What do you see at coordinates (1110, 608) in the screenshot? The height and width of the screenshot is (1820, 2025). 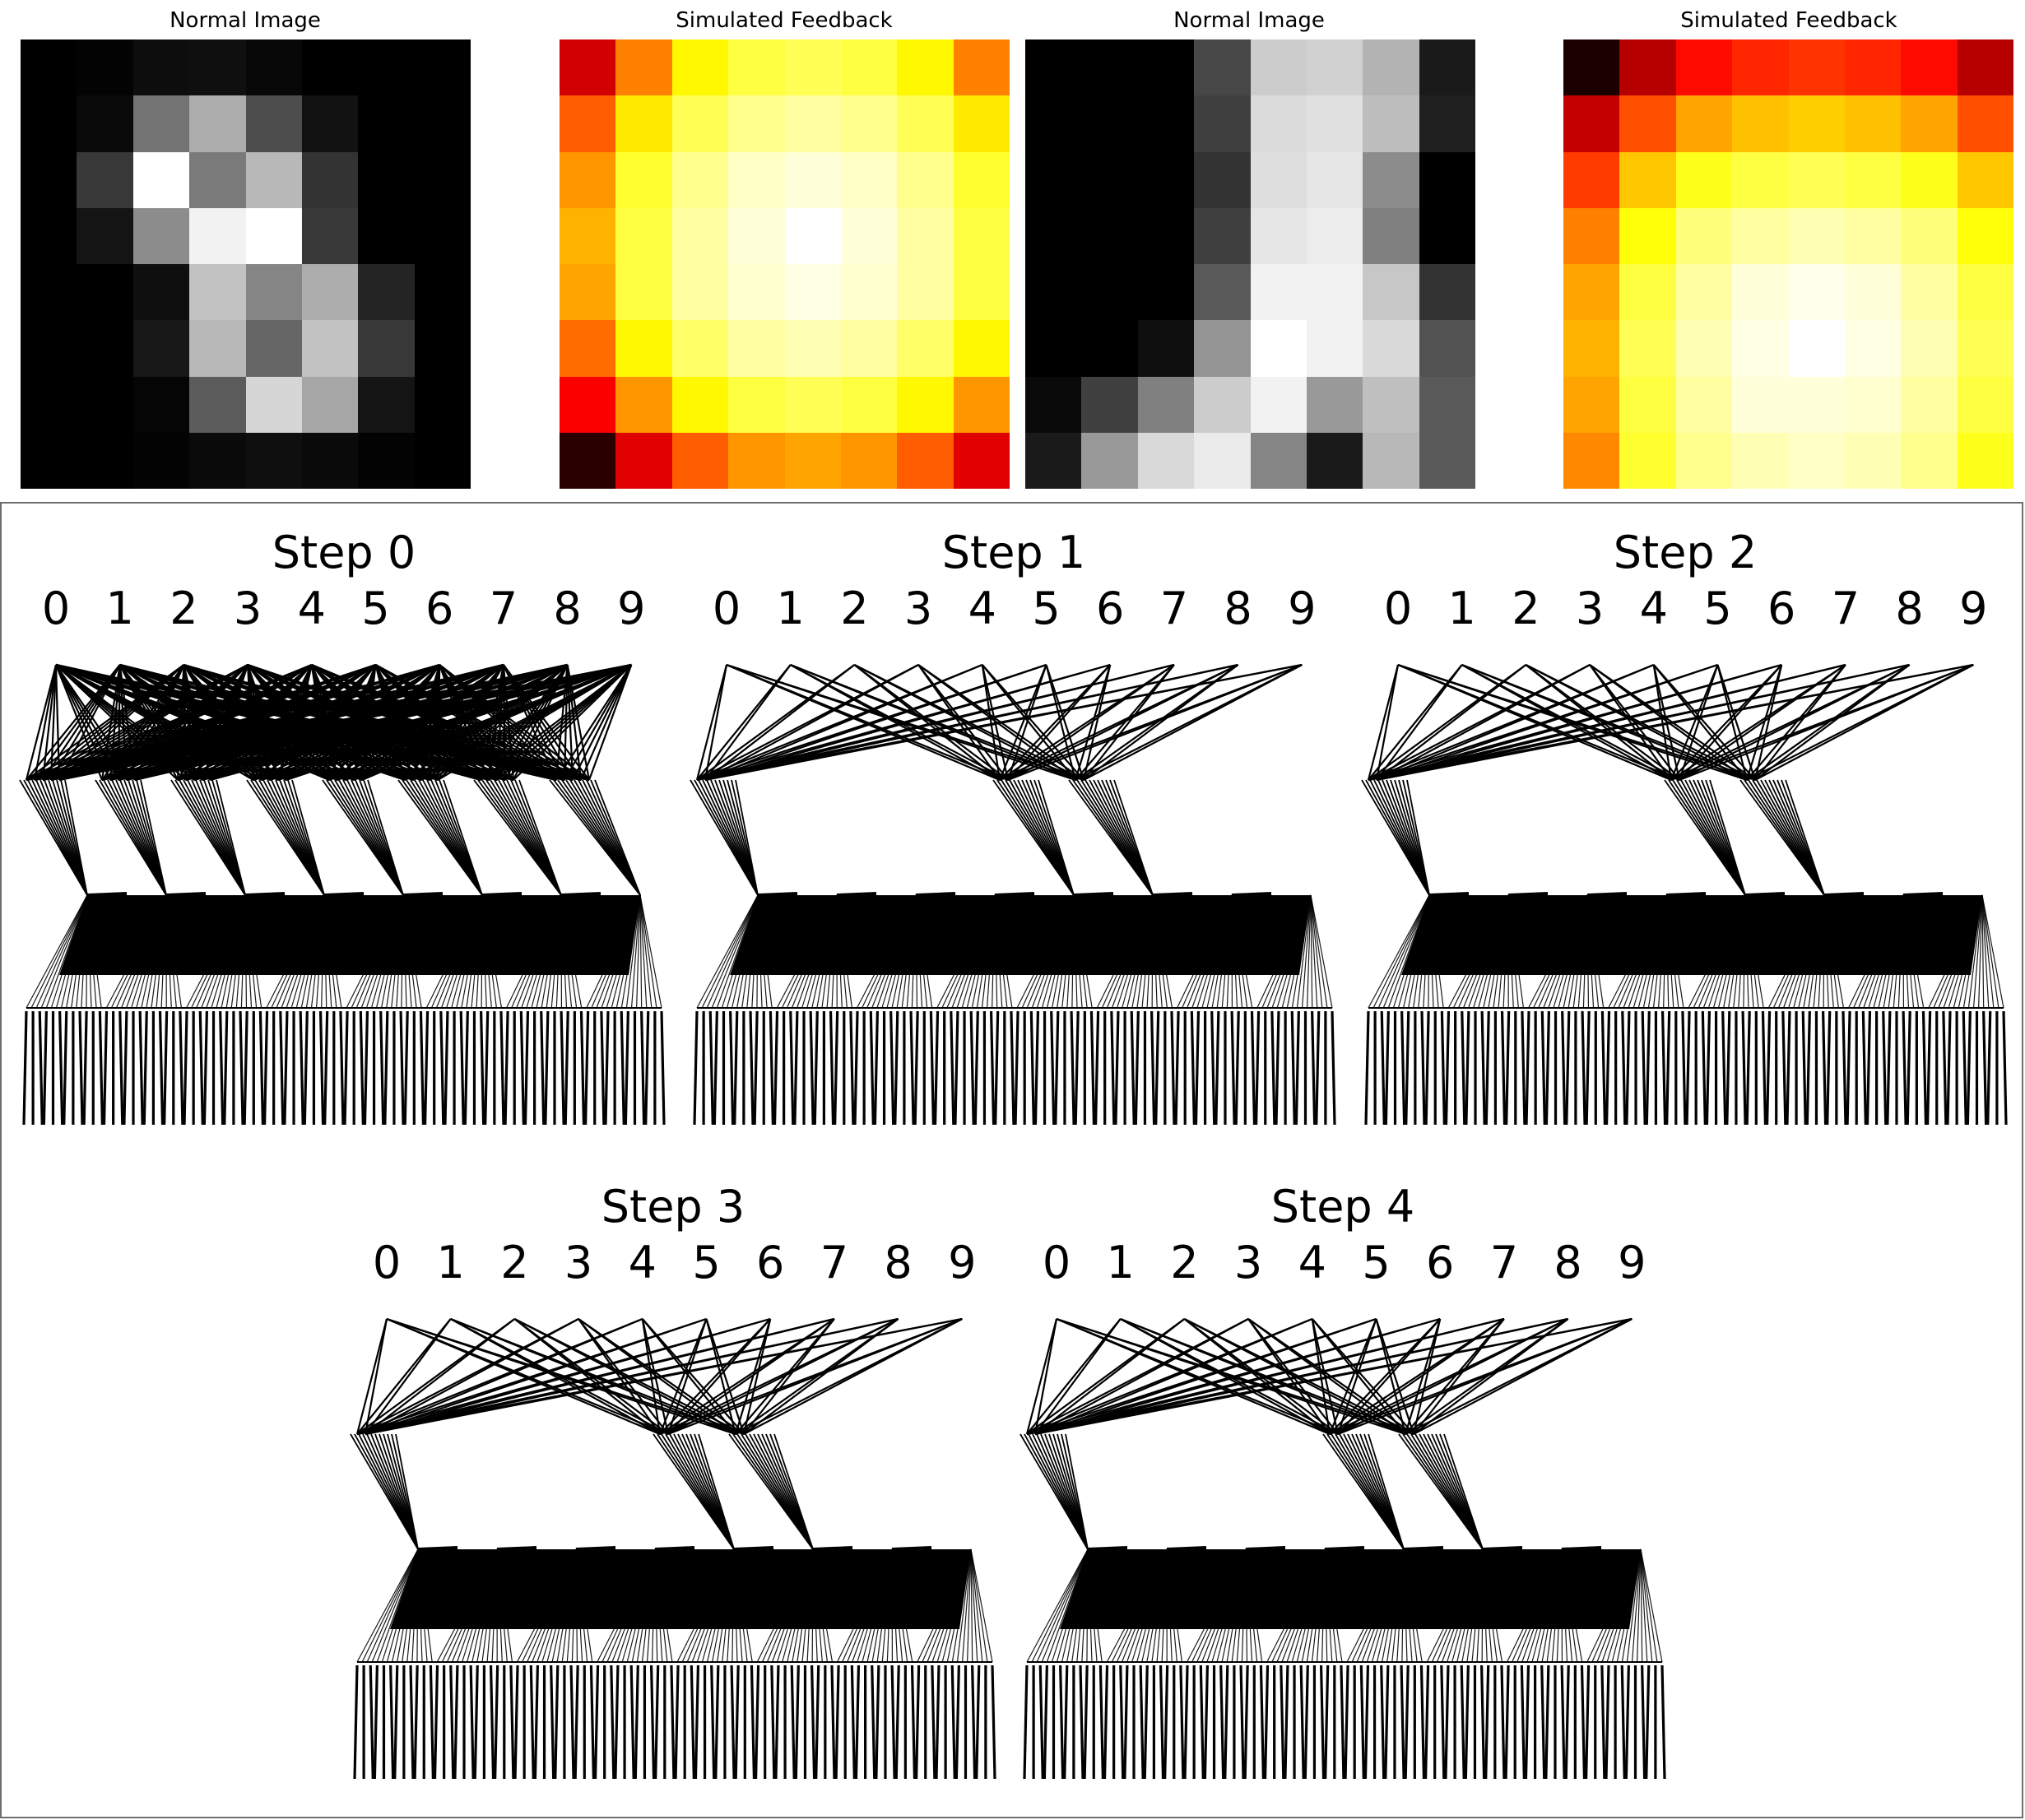 I see `output-digit-label: 6` at bounding box center [1110, 608].